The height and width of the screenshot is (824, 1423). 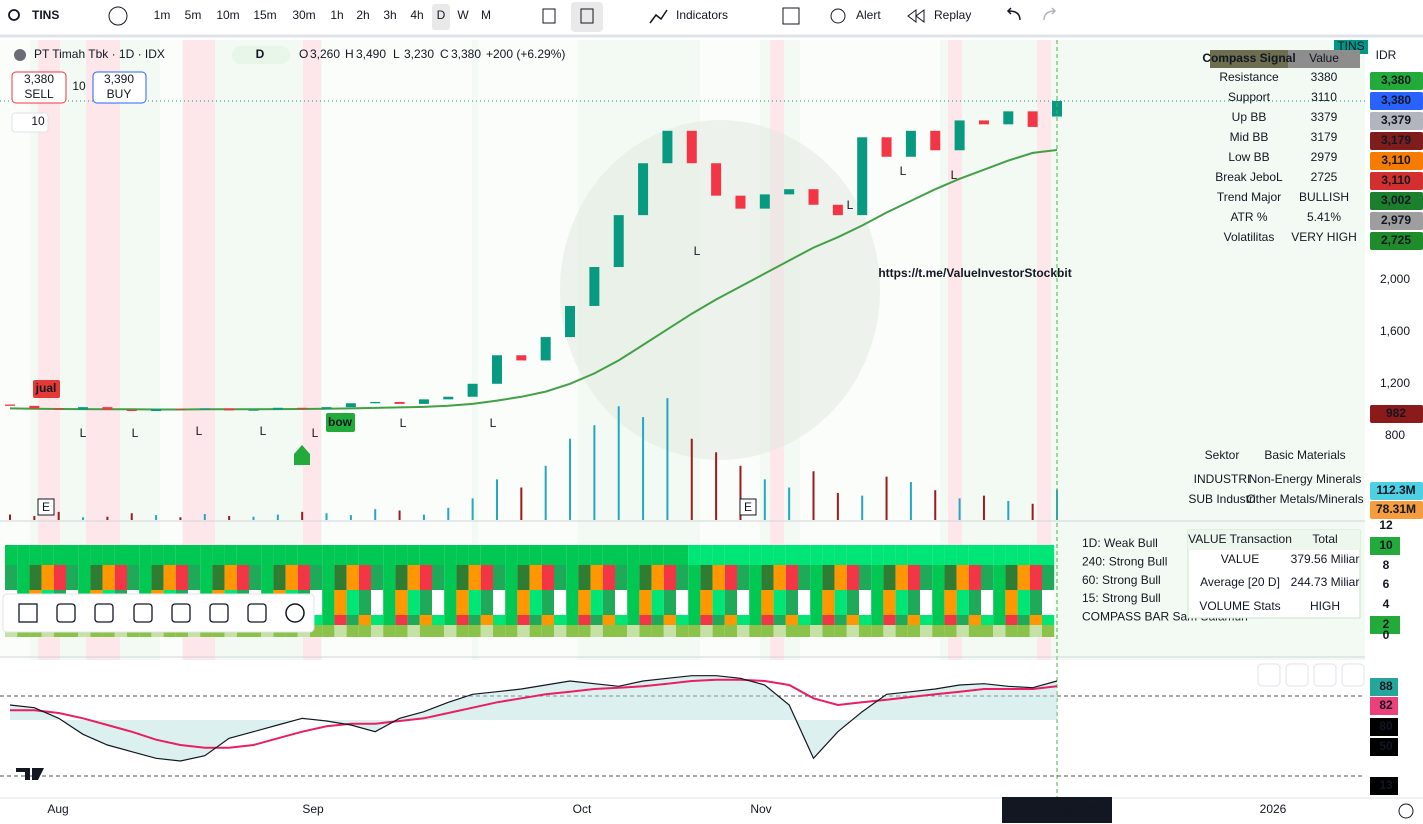 I want to click on sell-tag: jual, so click(x=46, y=388).